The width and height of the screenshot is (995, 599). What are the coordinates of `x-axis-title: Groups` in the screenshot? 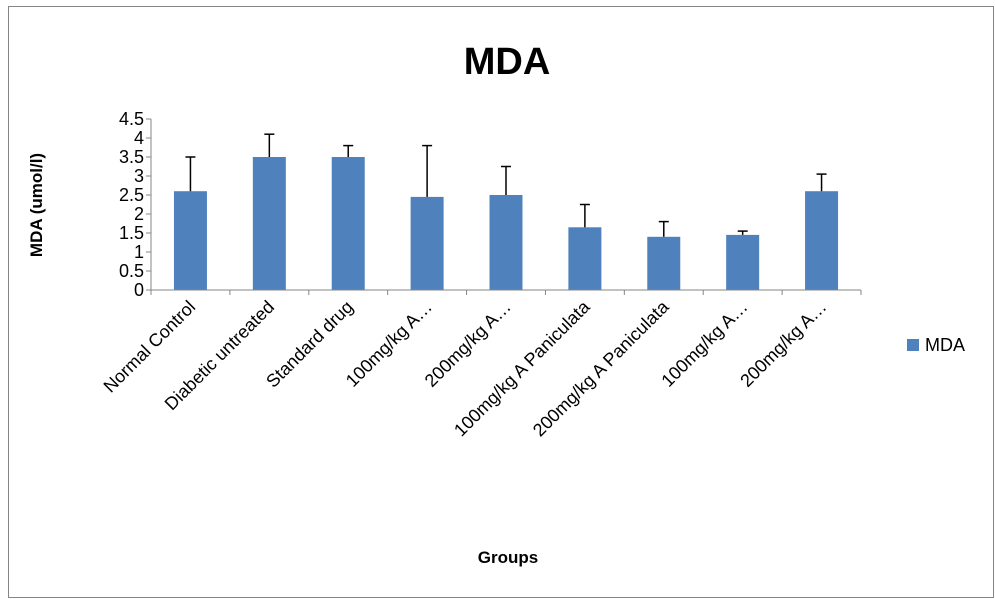 It's located at (508, 557).